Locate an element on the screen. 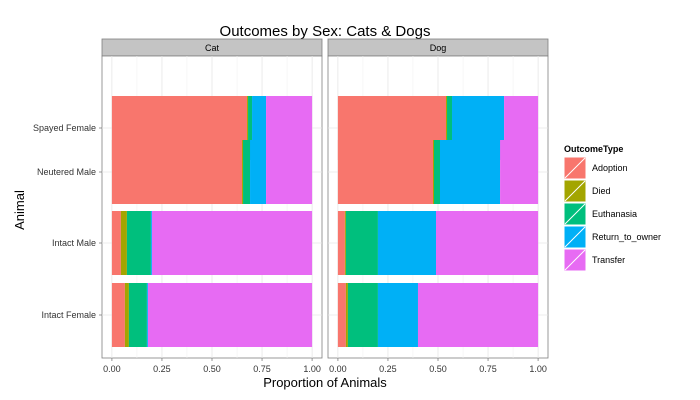 This screenshot has width=700, height=400. y-tick-label: Intact Male is located at coordinates (74, 243).